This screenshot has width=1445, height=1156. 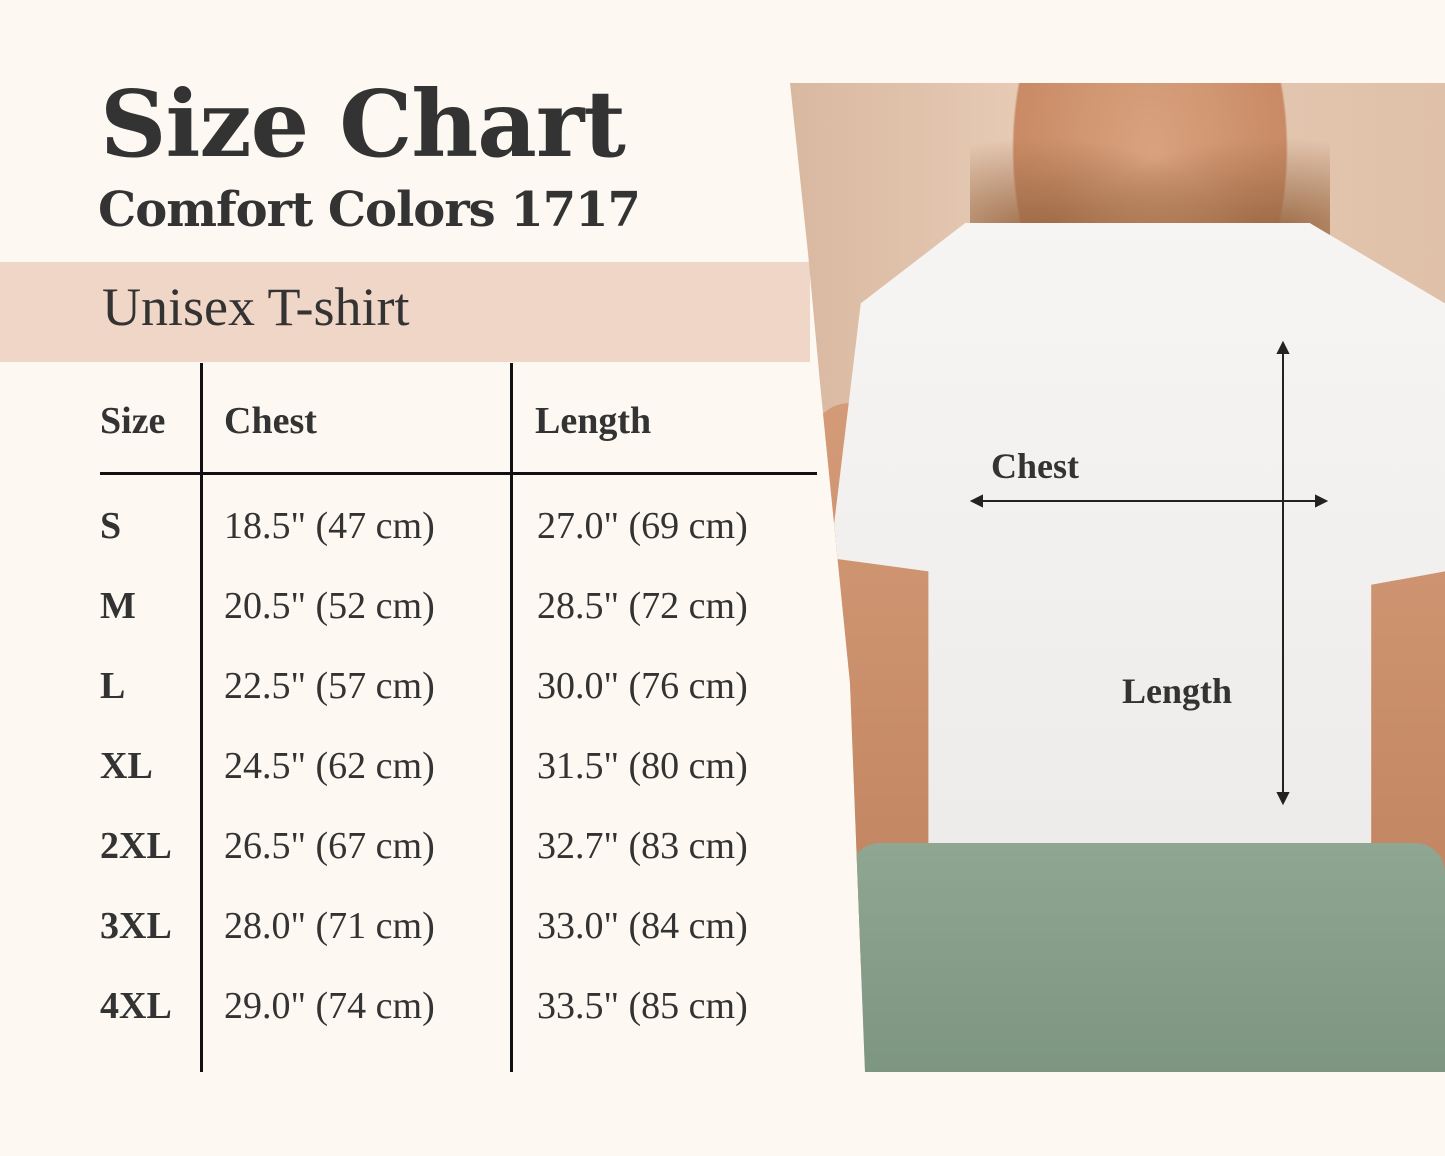 I want to click on cell-size: 4XL, so click(x=136, y=1006).